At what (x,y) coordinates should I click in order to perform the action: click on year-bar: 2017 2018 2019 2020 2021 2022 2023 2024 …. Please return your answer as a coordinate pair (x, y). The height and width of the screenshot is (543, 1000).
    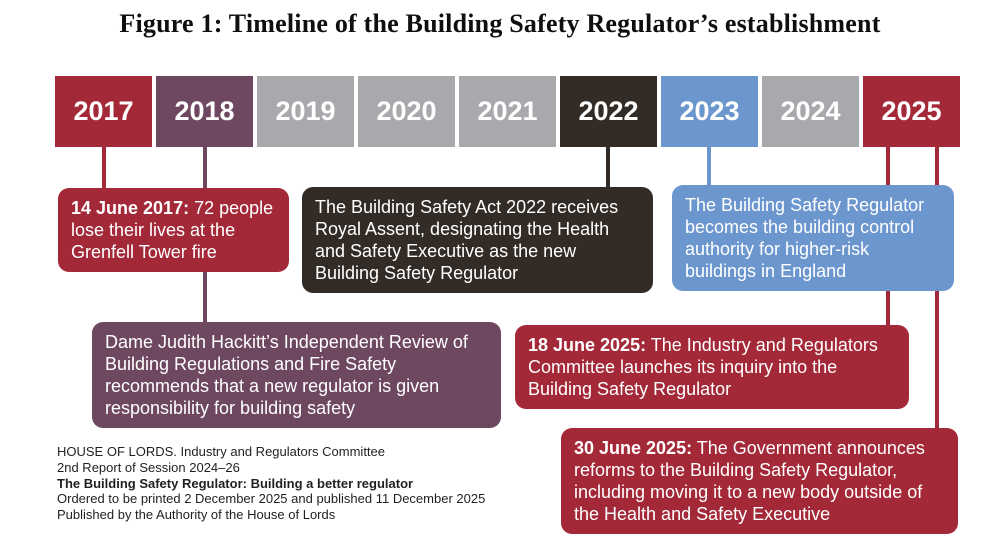
    Looking at the image, I should click on (507, 111).